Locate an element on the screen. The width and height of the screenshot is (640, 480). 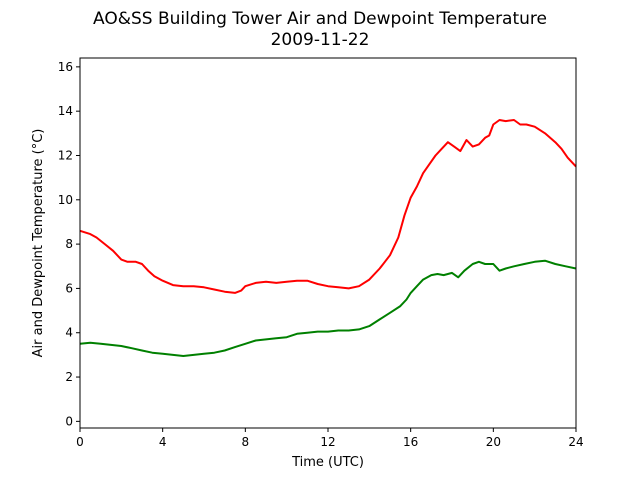
x-tick-label: 0 is located at coordinates (80, 442).